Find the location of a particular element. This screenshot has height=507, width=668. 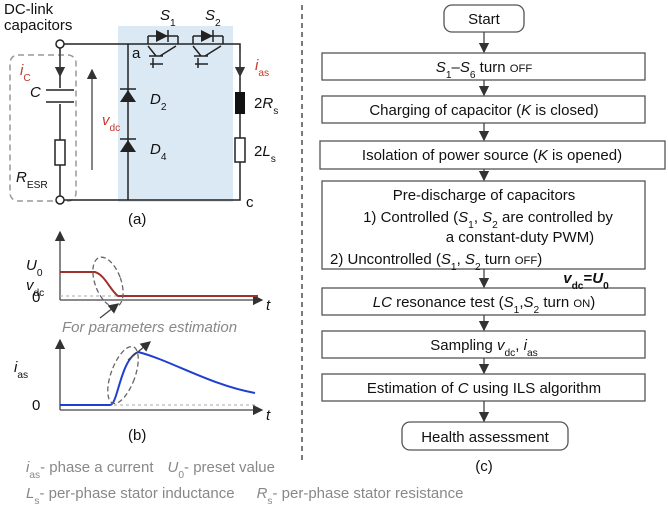

legend-line-part: - per-phase stator resistance is located at coordinates (368, 493).